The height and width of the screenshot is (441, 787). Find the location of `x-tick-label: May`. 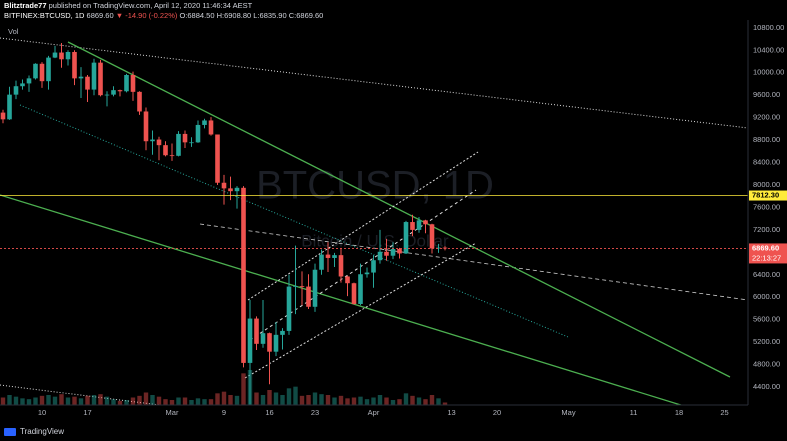

x-tick-label: May is located at coordinates (568, 412).